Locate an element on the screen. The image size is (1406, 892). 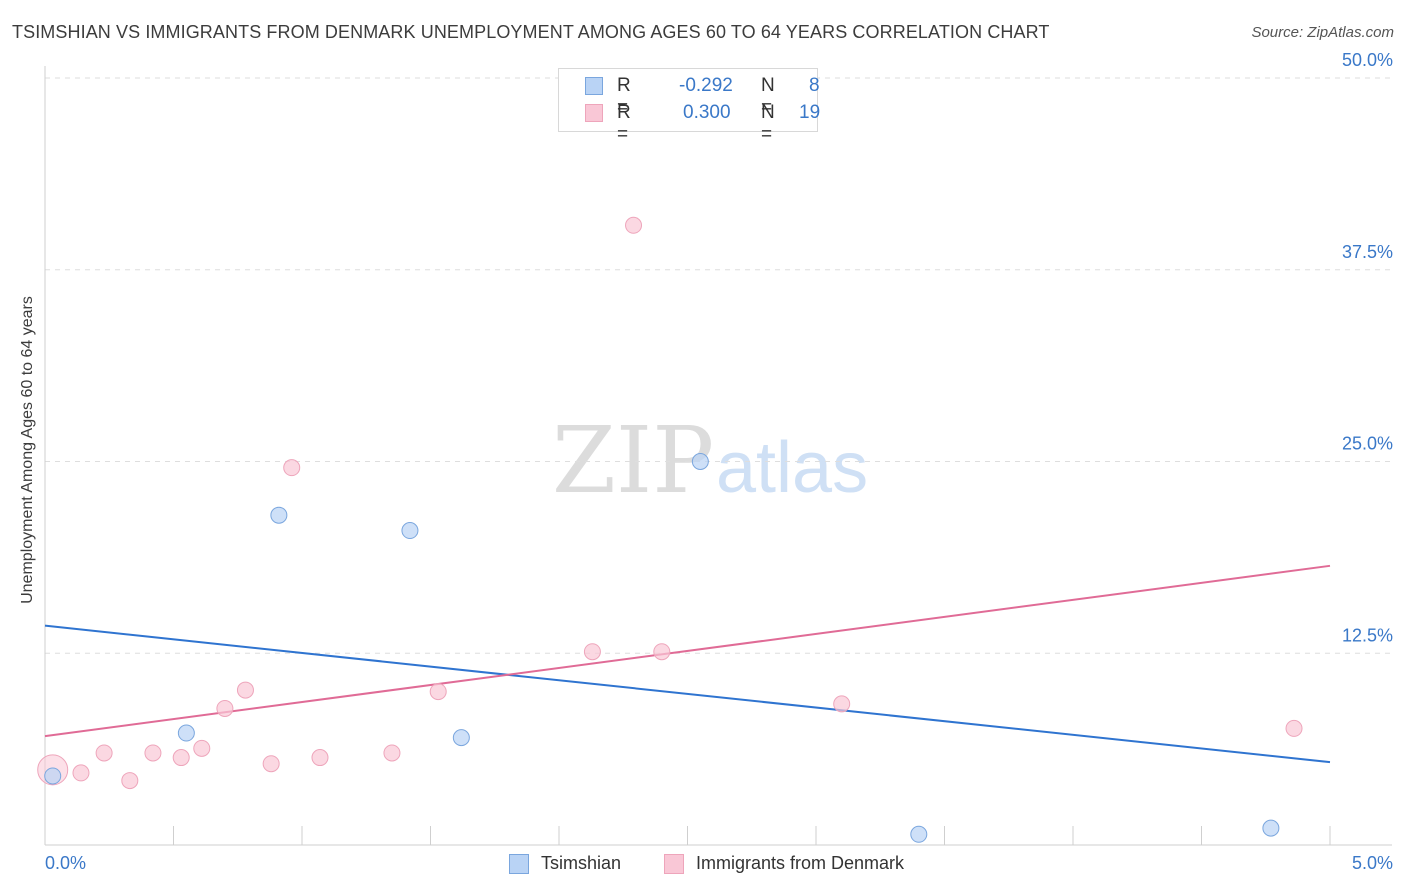
trend-line is located at coordinates (687, 694).